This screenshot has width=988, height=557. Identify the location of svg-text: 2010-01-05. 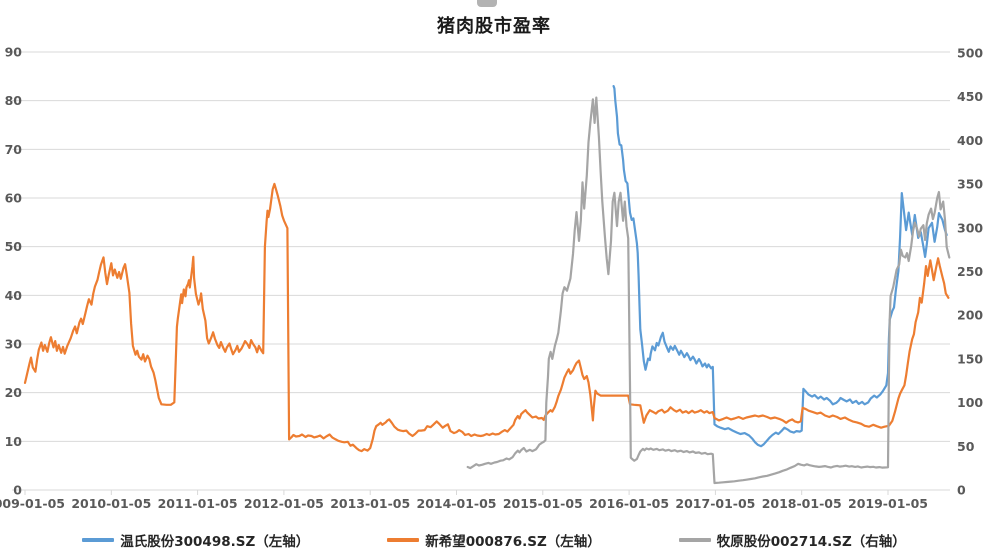
(111, 503).